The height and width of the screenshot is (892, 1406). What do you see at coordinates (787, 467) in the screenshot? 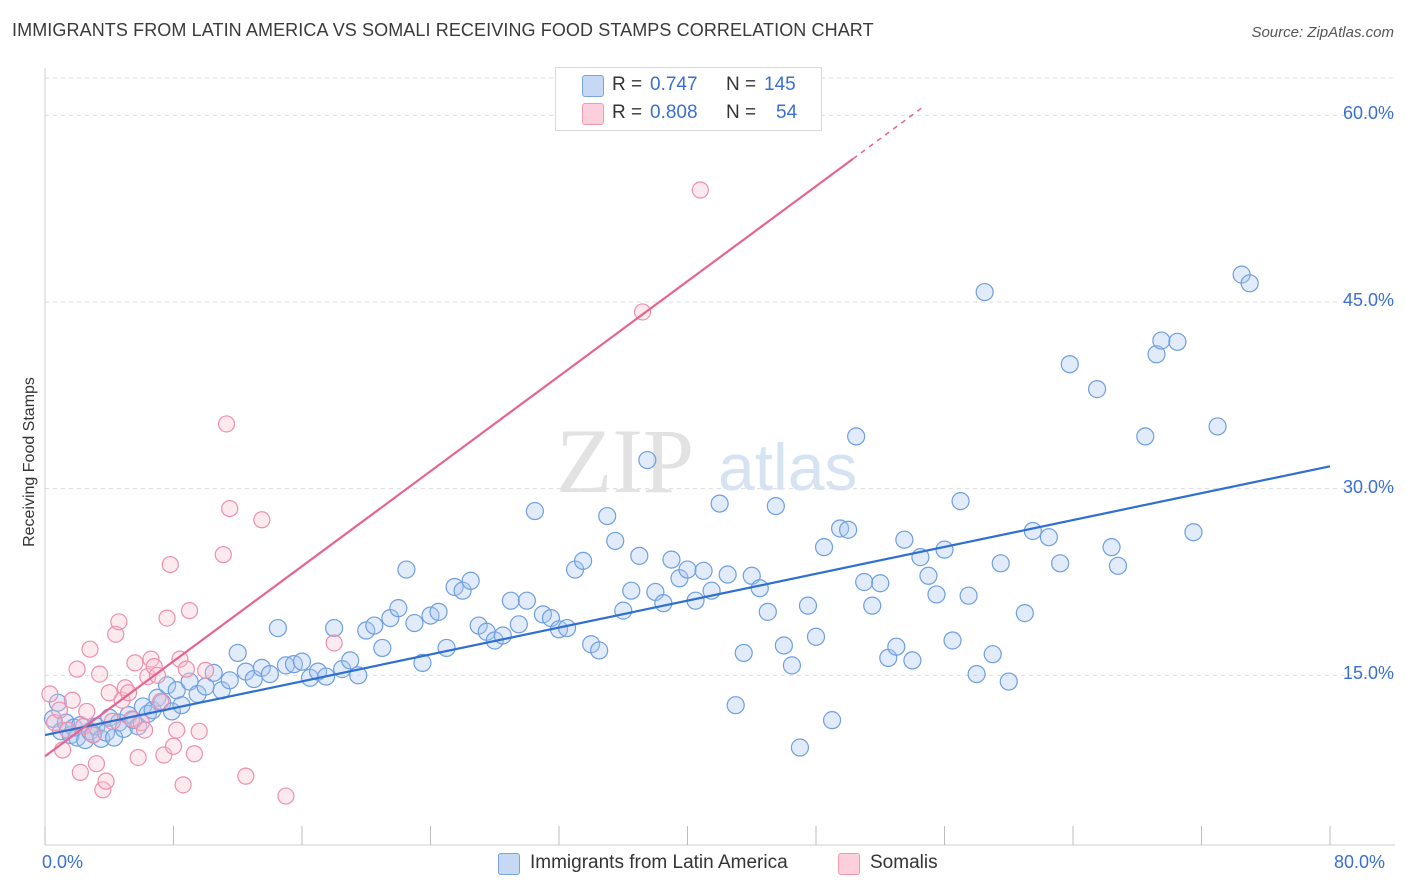
I see `watermark-atlas: atlas` at bounding box center [787, 467].